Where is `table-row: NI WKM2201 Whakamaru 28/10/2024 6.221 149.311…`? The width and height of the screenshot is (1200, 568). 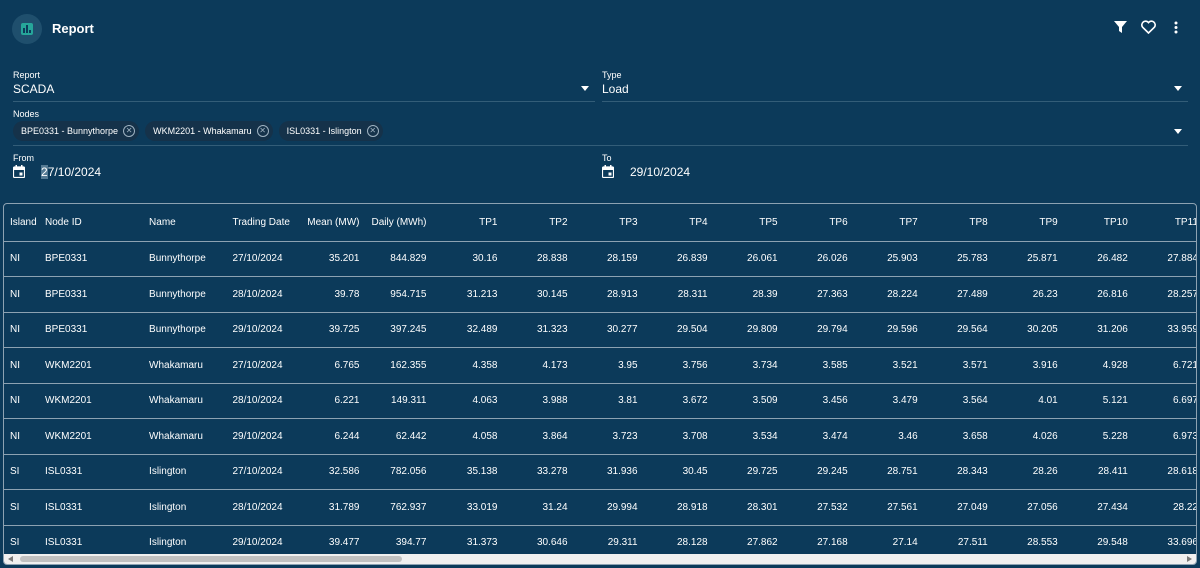
table-row: NI WKM2201 Whakamaru 28/10/2024 6.221 149.311… is located at coordinates (600, 401).